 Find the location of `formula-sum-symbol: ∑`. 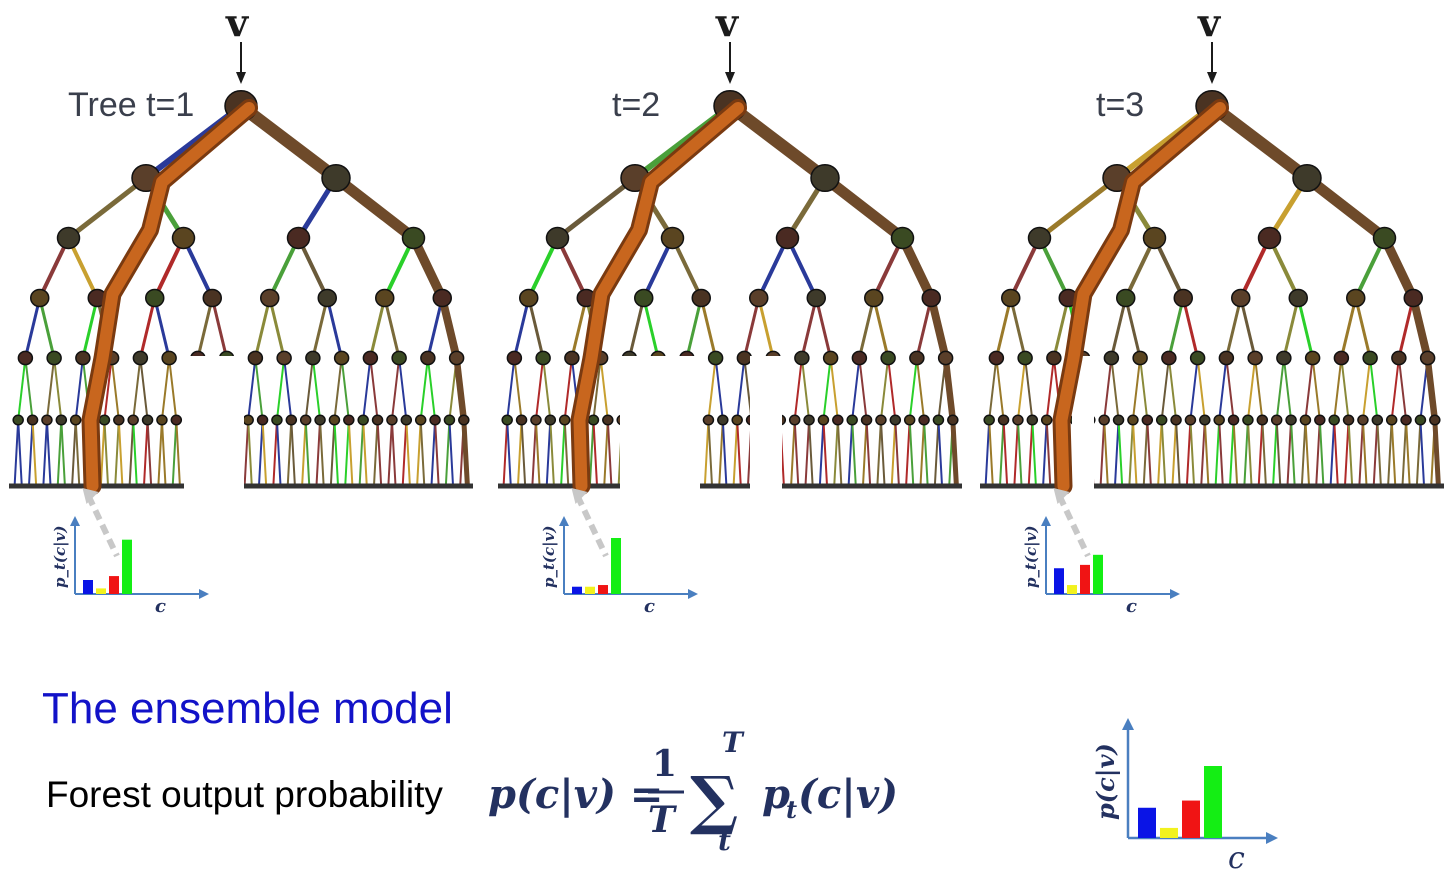

formula-sum-symbol: ∑ is located at coordinates (714, 800).